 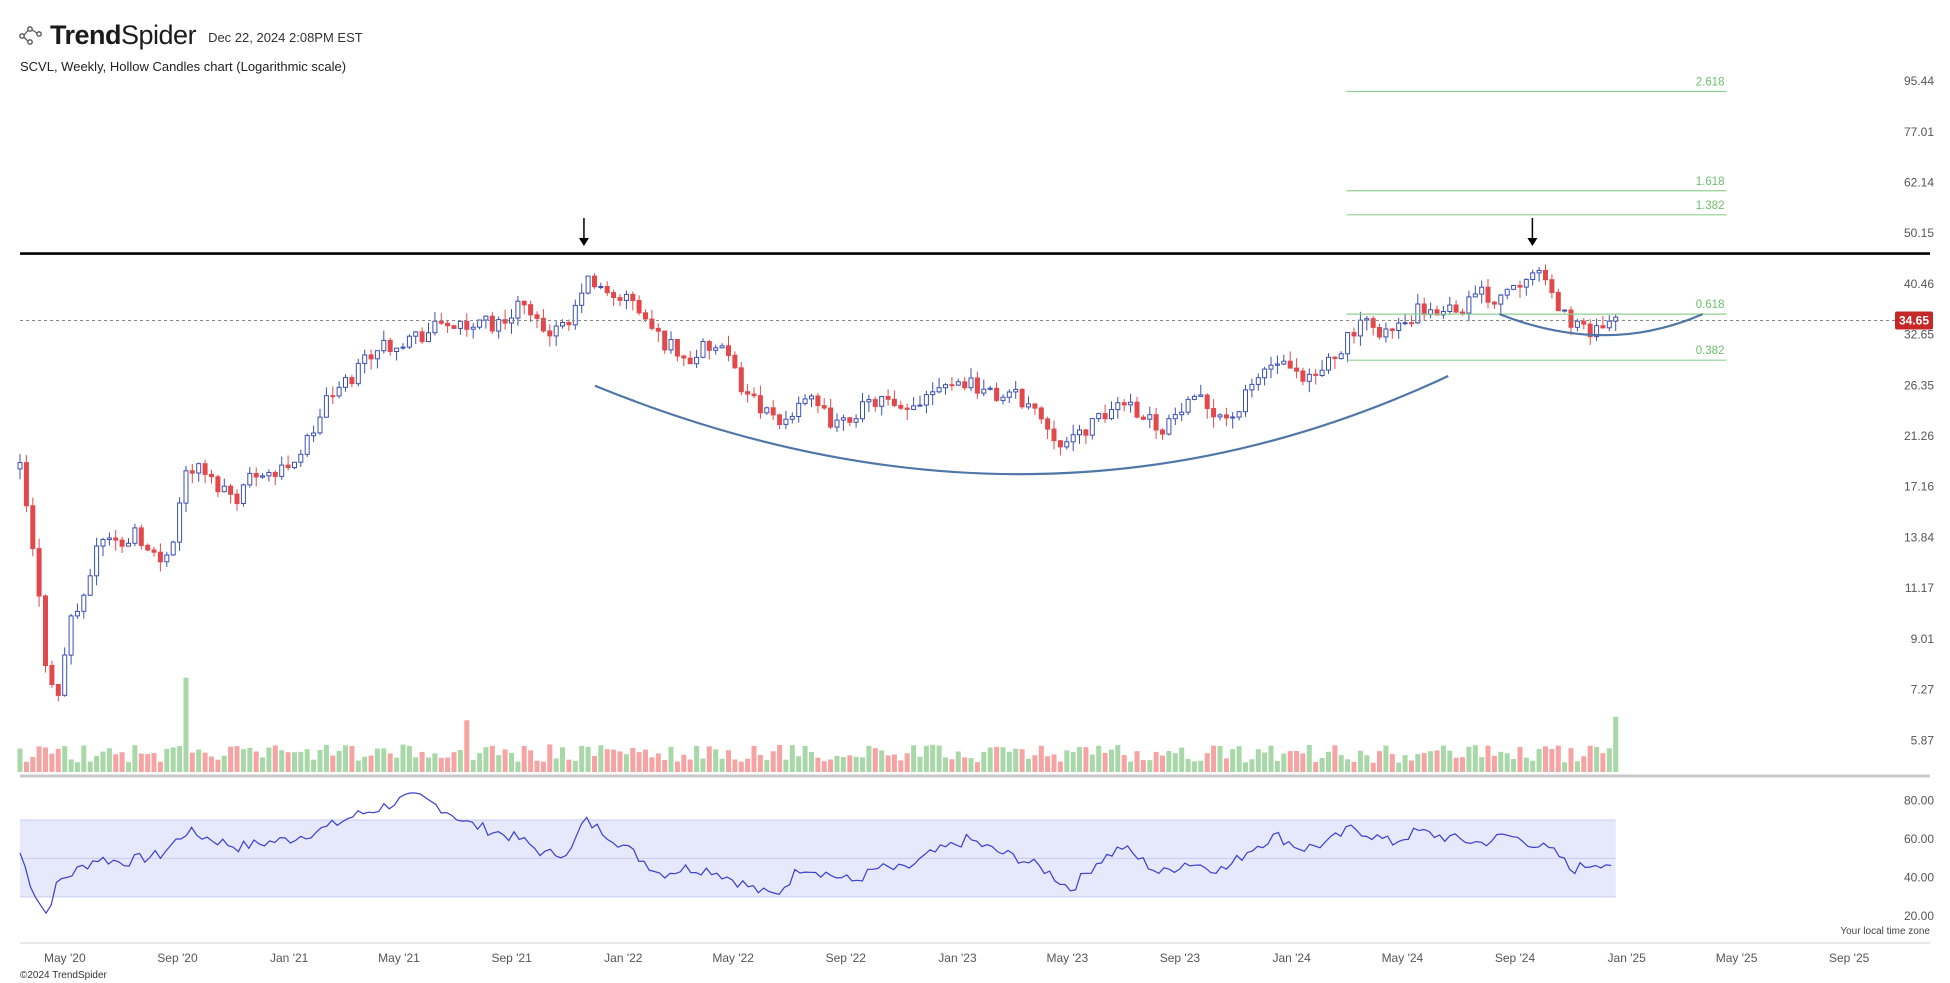 I want to click on rsi-tick-label: 60.00, so click(x=1919, y=839).